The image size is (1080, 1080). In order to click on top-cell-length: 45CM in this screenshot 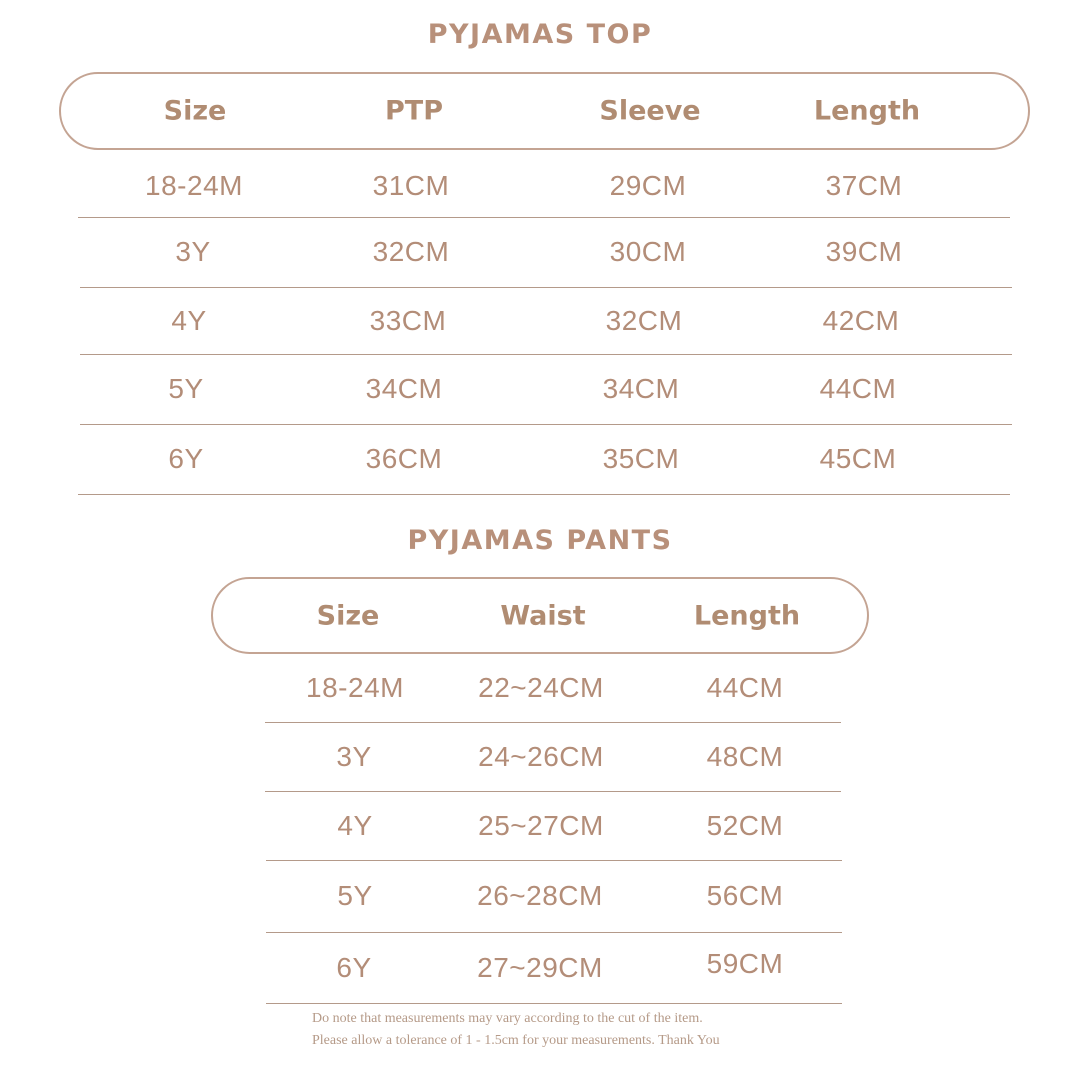, I will do `click(858, 458)`.